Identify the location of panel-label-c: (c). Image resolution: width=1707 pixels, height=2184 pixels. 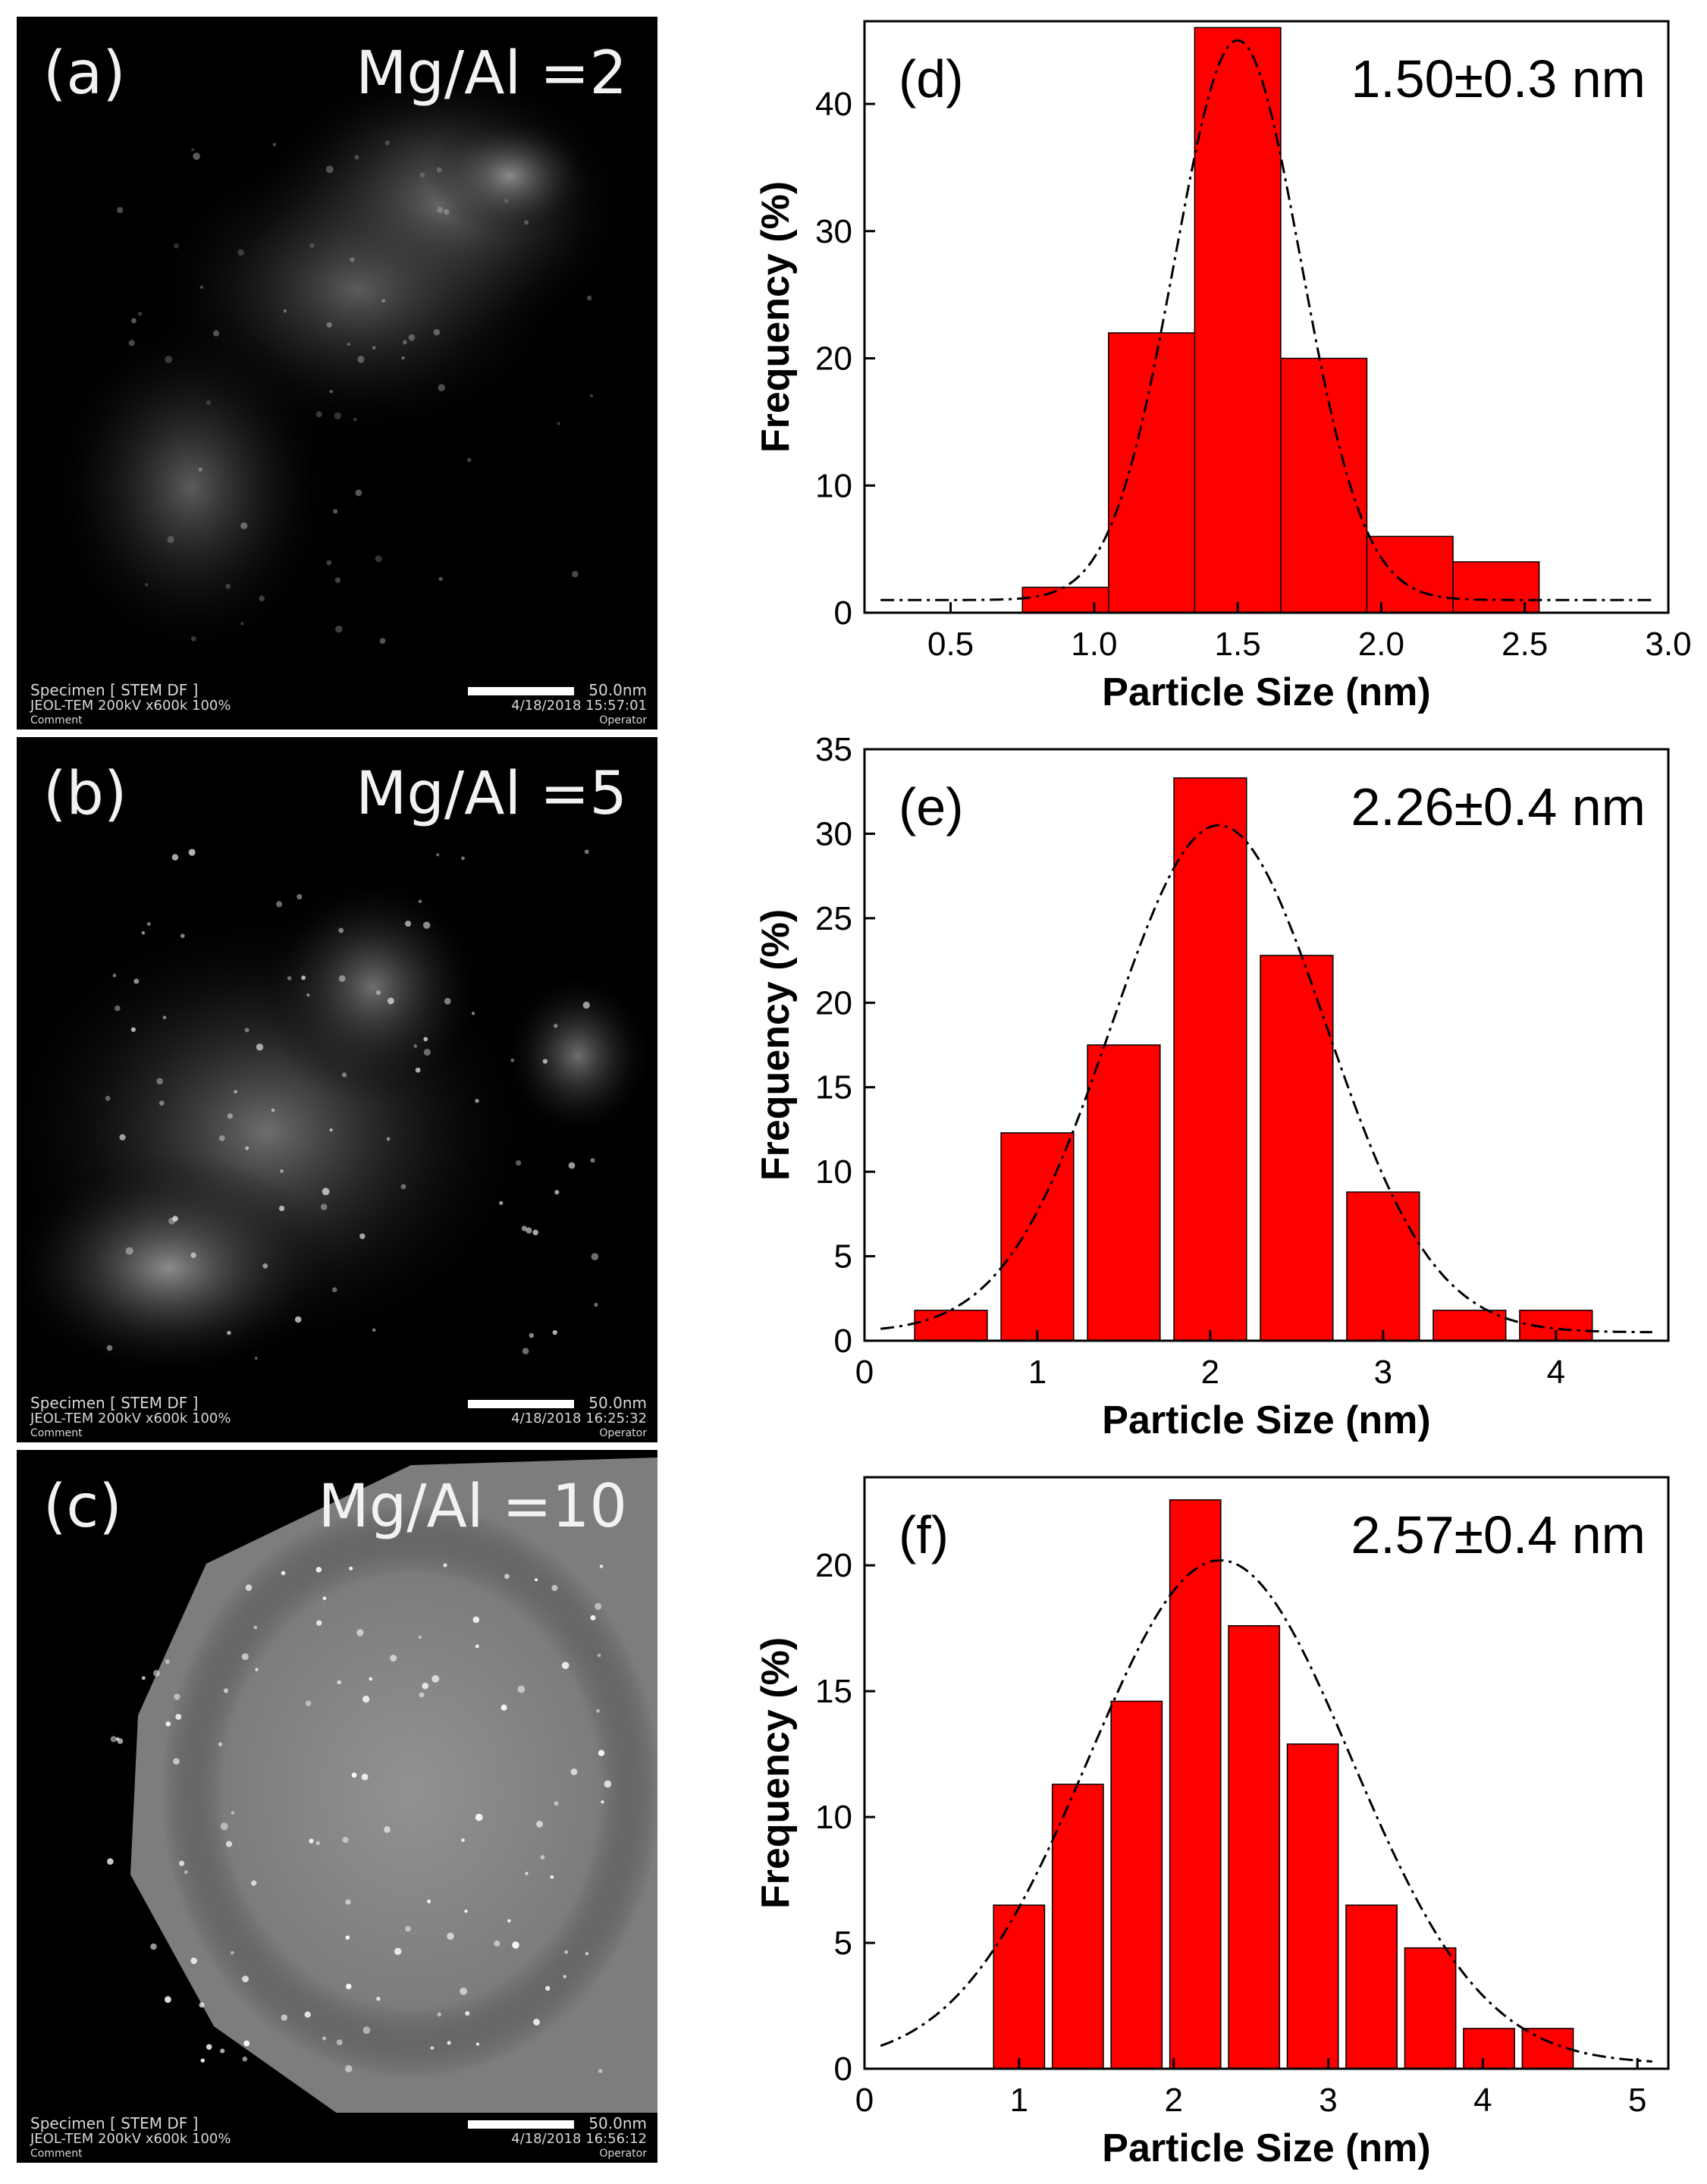
(82, 1507).